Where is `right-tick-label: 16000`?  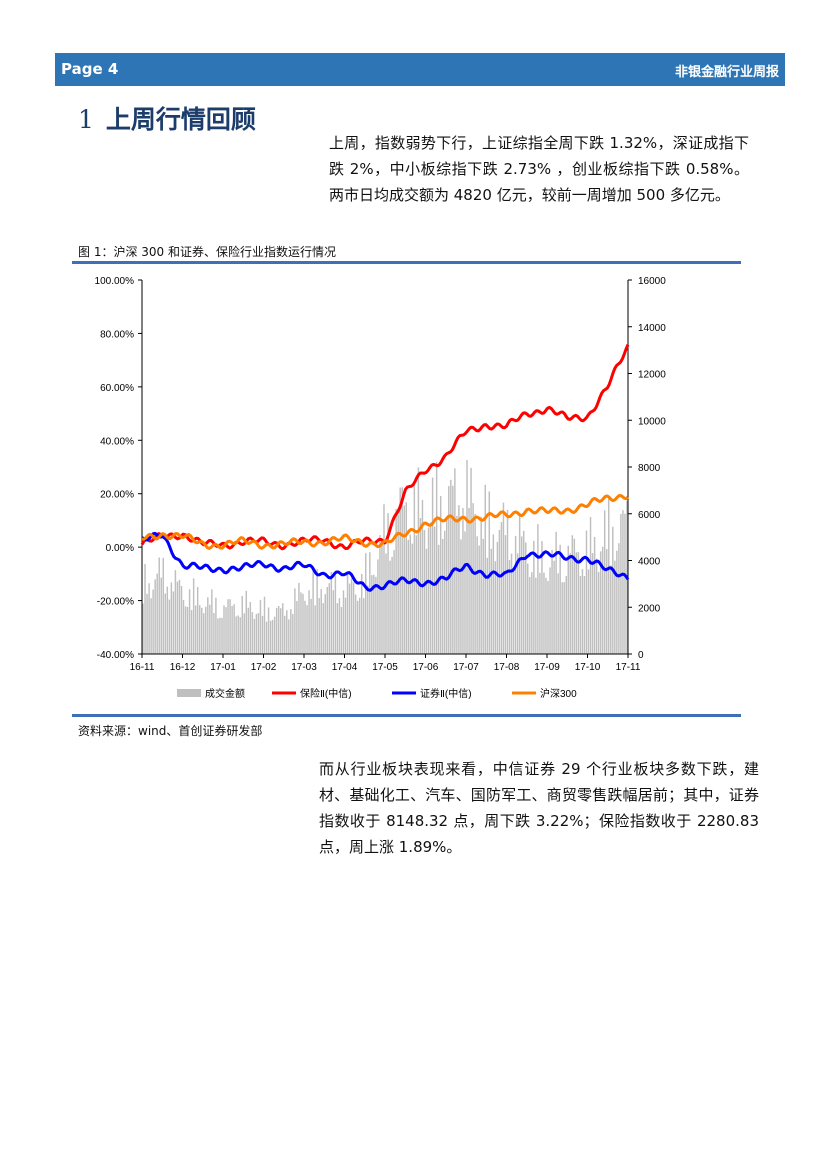
right-tick-label: 16000 is located at coordinates (652, 281).